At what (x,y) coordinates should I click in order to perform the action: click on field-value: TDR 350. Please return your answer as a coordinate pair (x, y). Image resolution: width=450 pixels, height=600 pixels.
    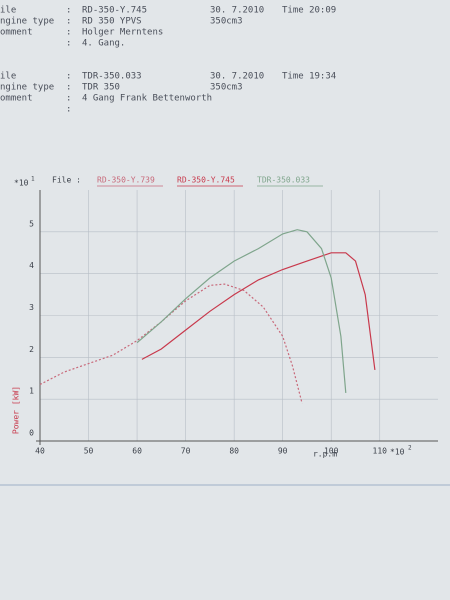
    Looking at the image, I should click on (101, 88).